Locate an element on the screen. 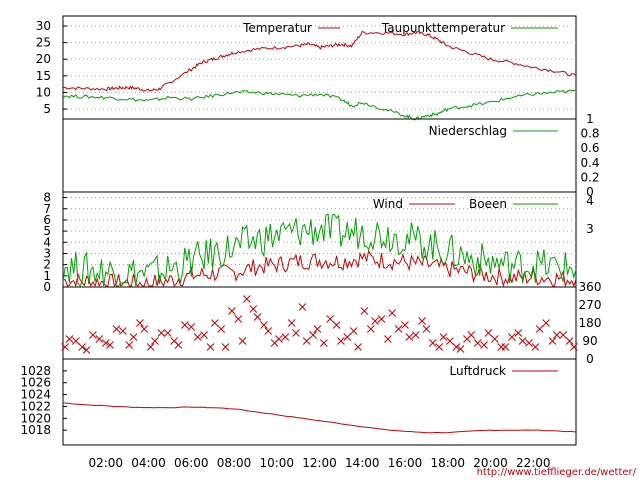 The image size is (640, 480). y-tick-label: 1 is located at coordinates (47, 276).